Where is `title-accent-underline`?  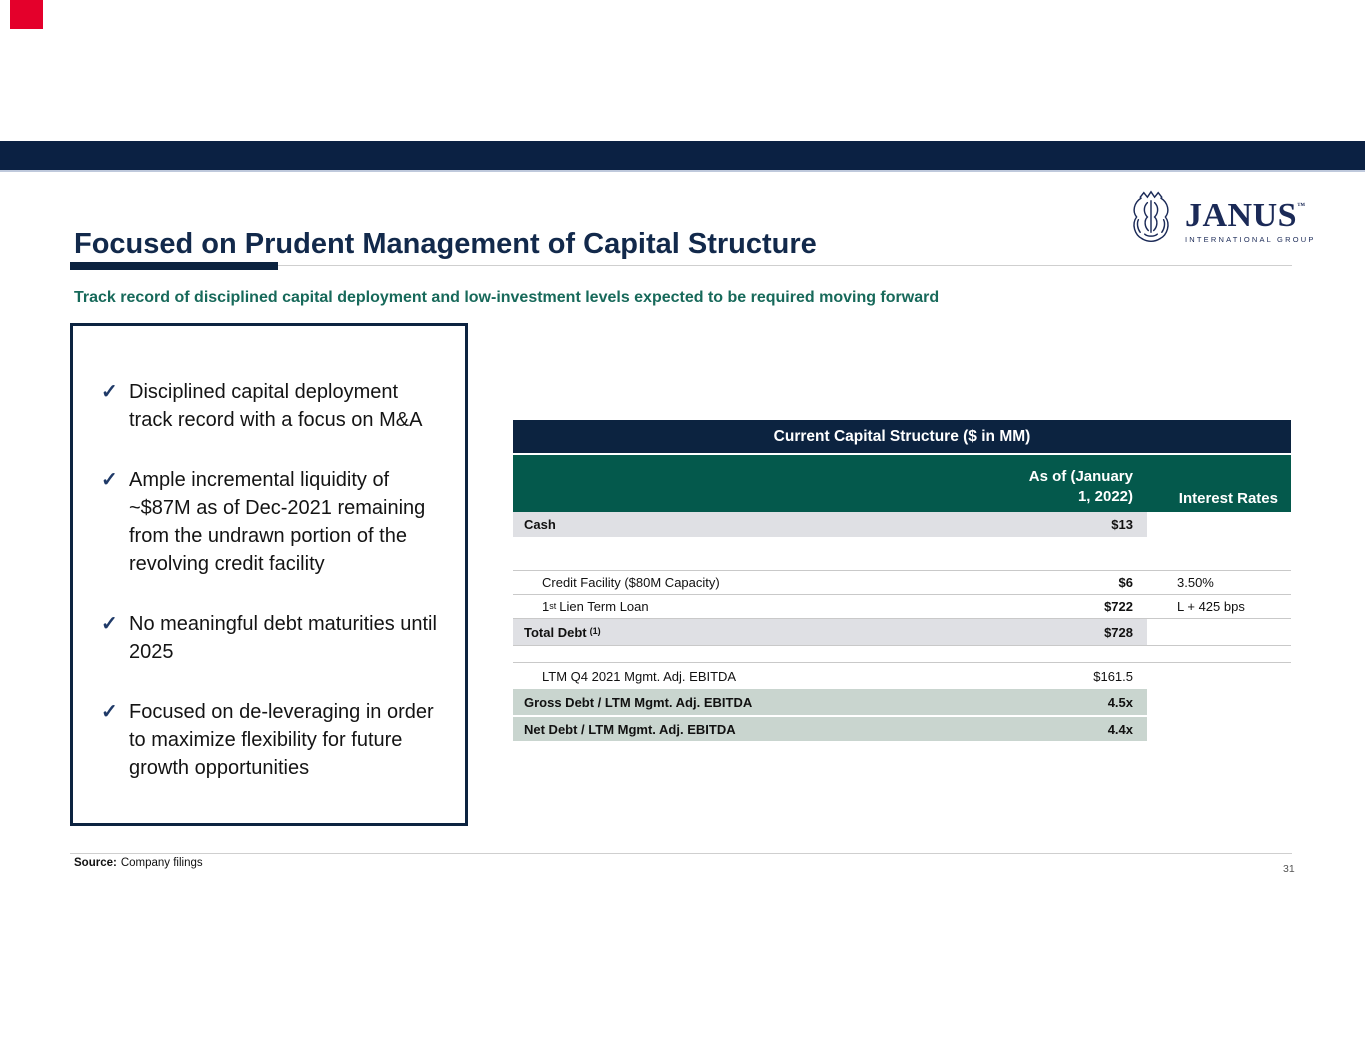 title-accent-underline is located at coordinates (174, 266).